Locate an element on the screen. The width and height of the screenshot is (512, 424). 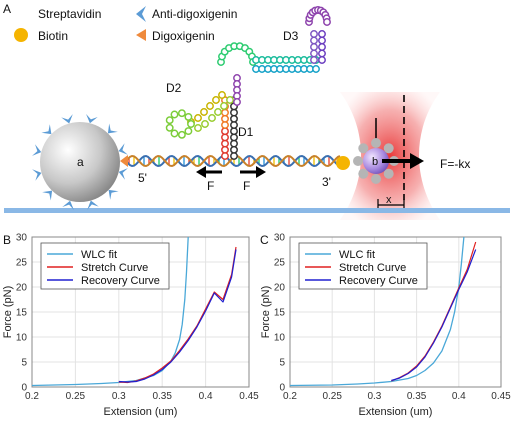
legend-digoxigenin-label: Digoxigenin is located at coordinates (183, 36).